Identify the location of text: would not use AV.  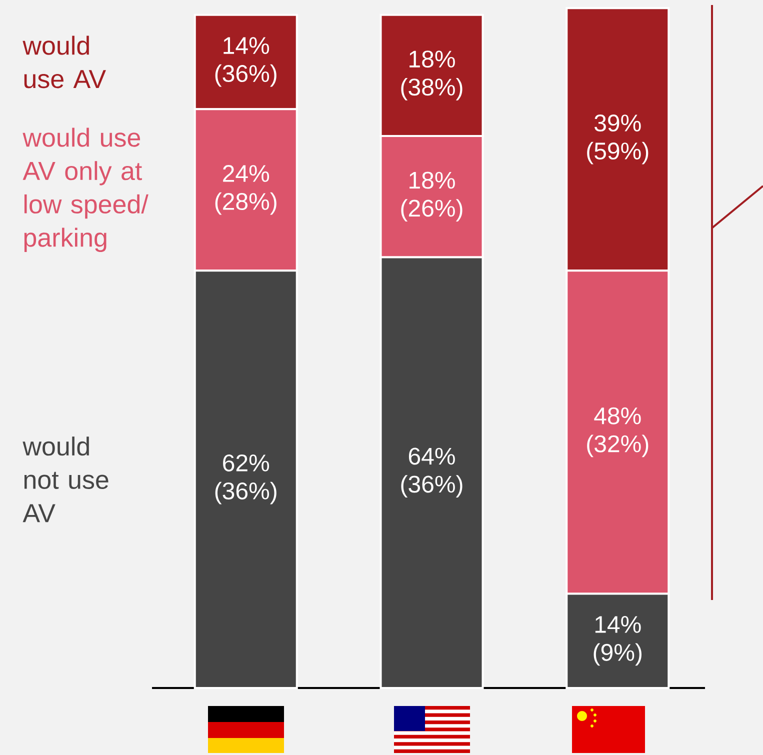
(65, 479).